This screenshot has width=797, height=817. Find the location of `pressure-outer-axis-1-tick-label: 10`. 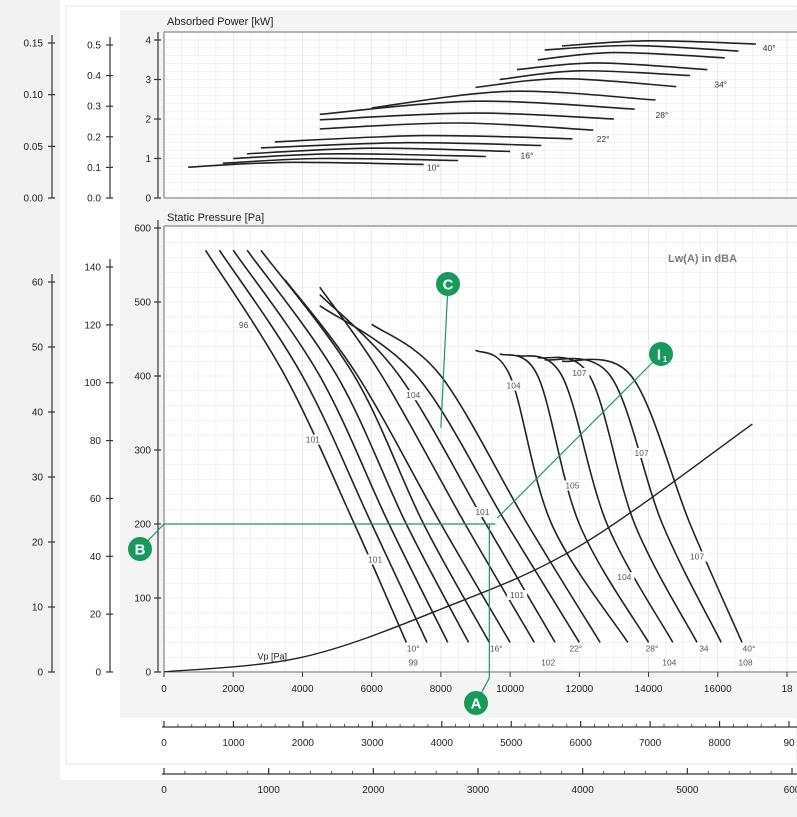

pressure-outer-axis-1-tick-label: 10 is located at coordinates (38, 608).